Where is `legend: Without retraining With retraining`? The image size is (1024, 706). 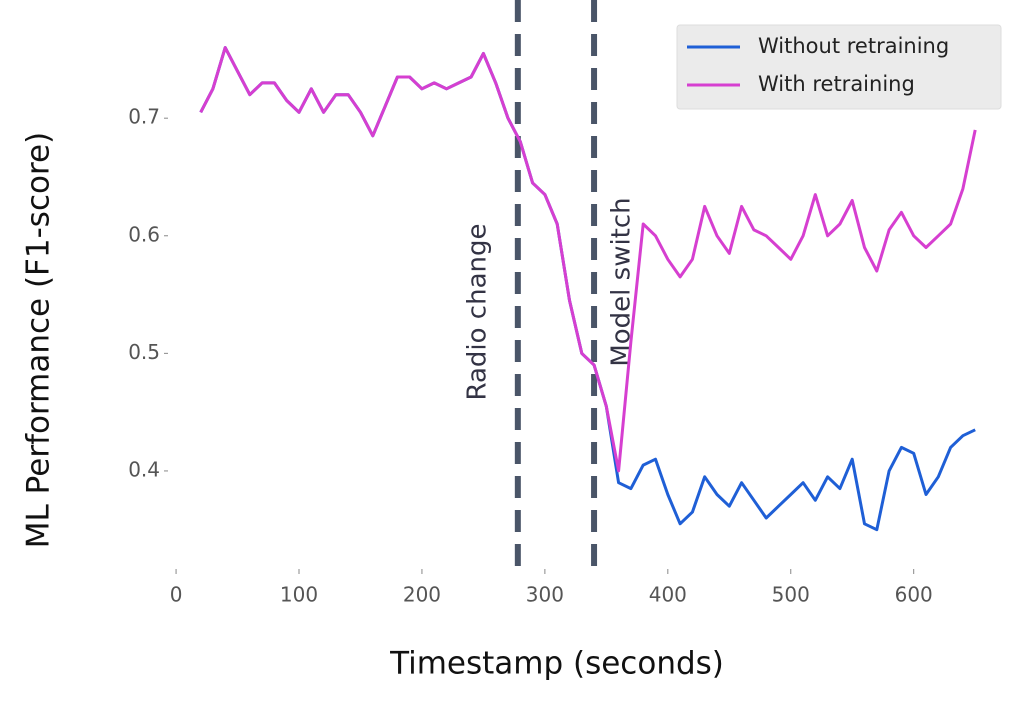 legend: Without retraining With retraining is located at coordinates (839, 67).